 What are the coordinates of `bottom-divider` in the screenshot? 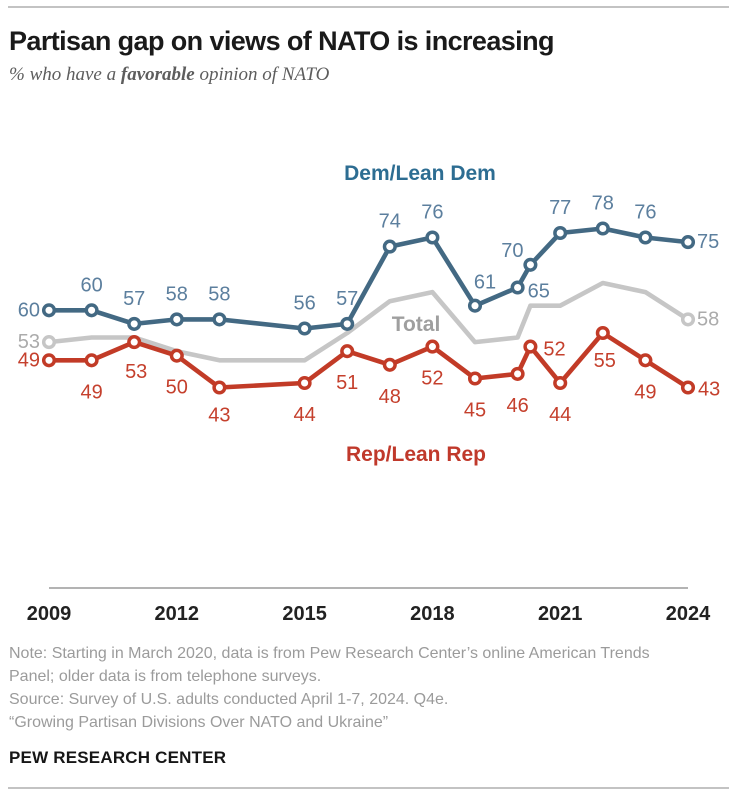 It's located at (368, 788).